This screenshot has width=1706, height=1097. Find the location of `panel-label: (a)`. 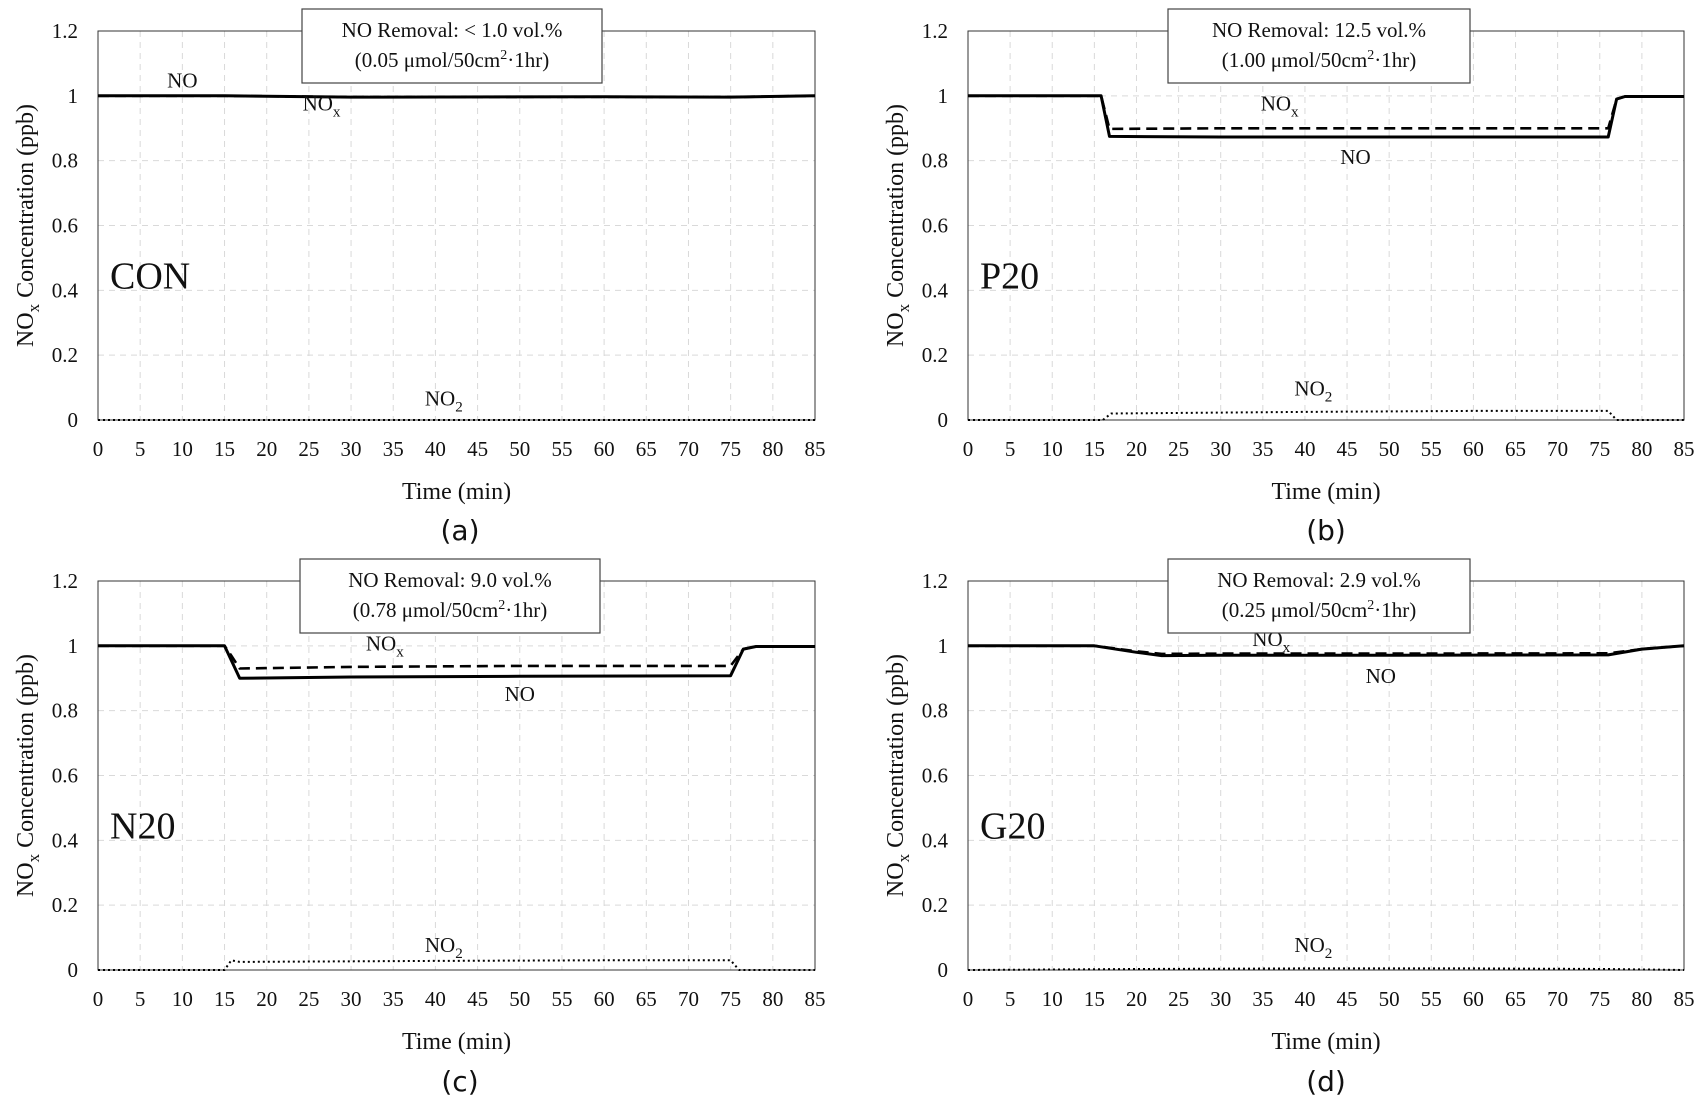

panel-label: (a) is located at coordinates (459, 530).